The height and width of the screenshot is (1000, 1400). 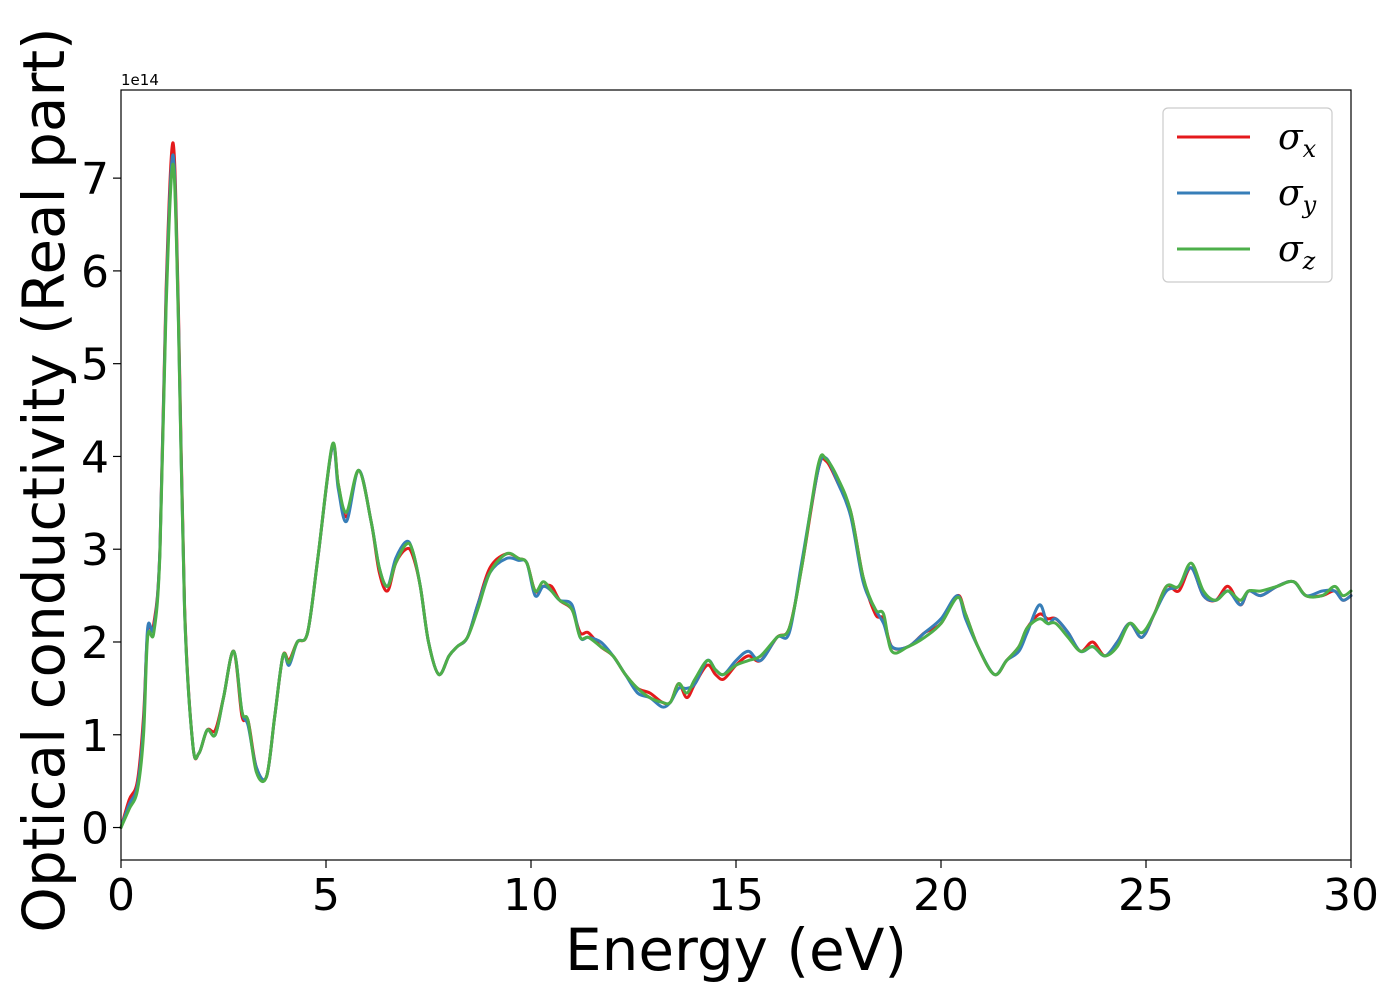 What do you see at coordinates (140, 80) in the screenshot?
I see `y-offset-label: 1e14` at bounding box center [140, 80].